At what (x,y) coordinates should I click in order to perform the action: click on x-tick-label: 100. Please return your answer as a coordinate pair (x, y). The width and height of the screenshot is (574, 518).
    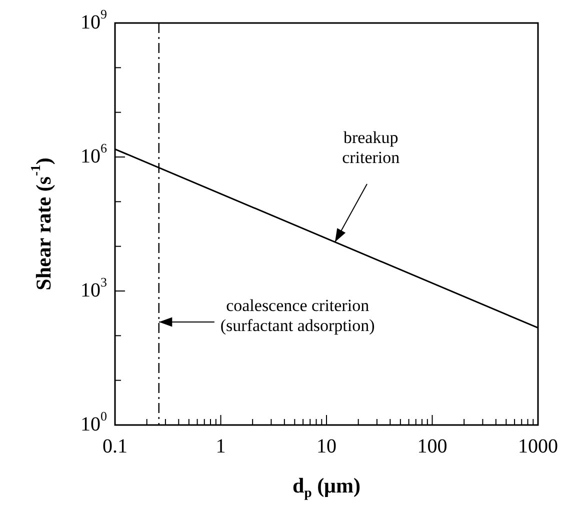
    Looking at the image, I should click on (432, 446).